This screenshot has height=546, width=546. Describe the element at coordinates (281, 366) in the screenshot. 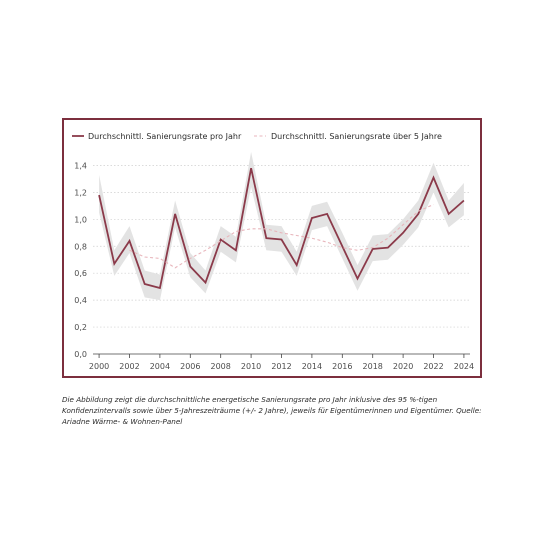

I see `x-tick-label: 2012` at that location.